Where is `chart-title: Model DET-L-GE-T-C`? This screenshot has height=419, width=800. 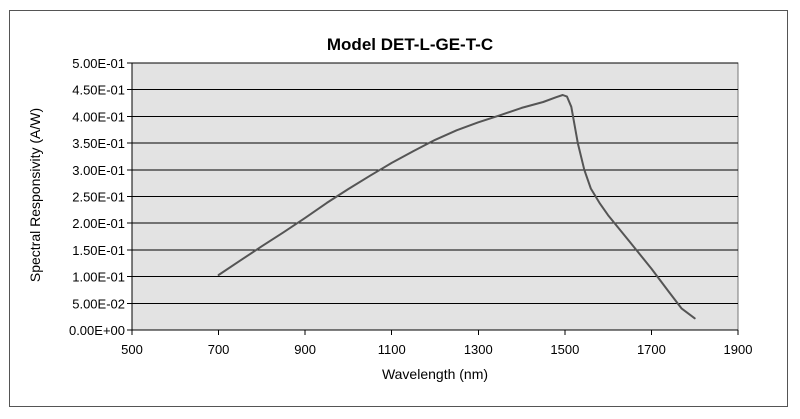 chart-title: Model DET-L-GE-T-C is located at coordinates (410, 44).